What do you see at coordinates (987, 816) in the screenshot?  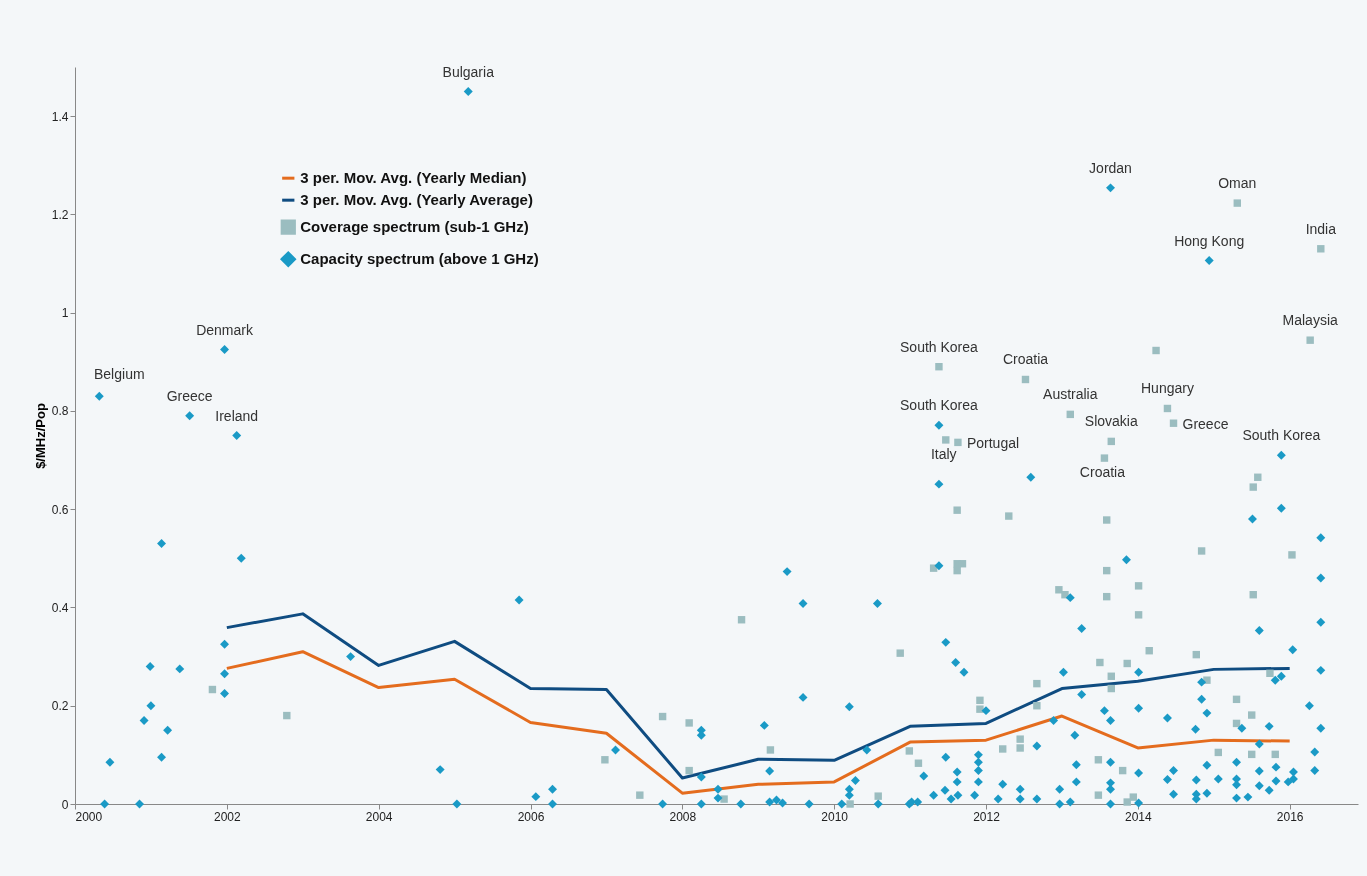 I see `x-tick-label: 2012` at bounding box center [987, 816].